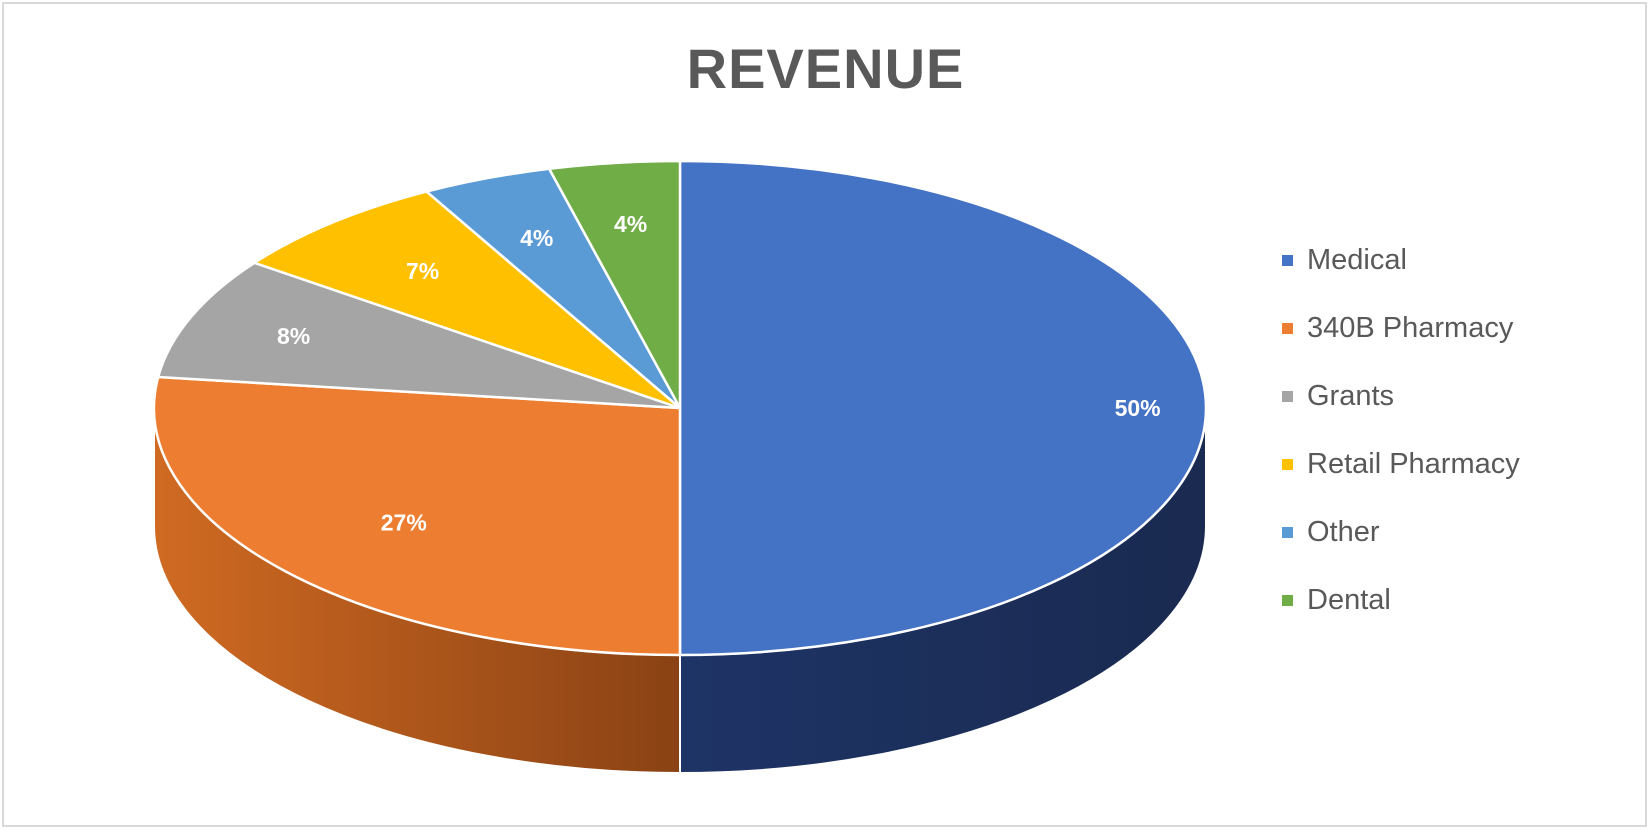  I want to click on pie-slice-340b-pharmacy, so click(417, 516).